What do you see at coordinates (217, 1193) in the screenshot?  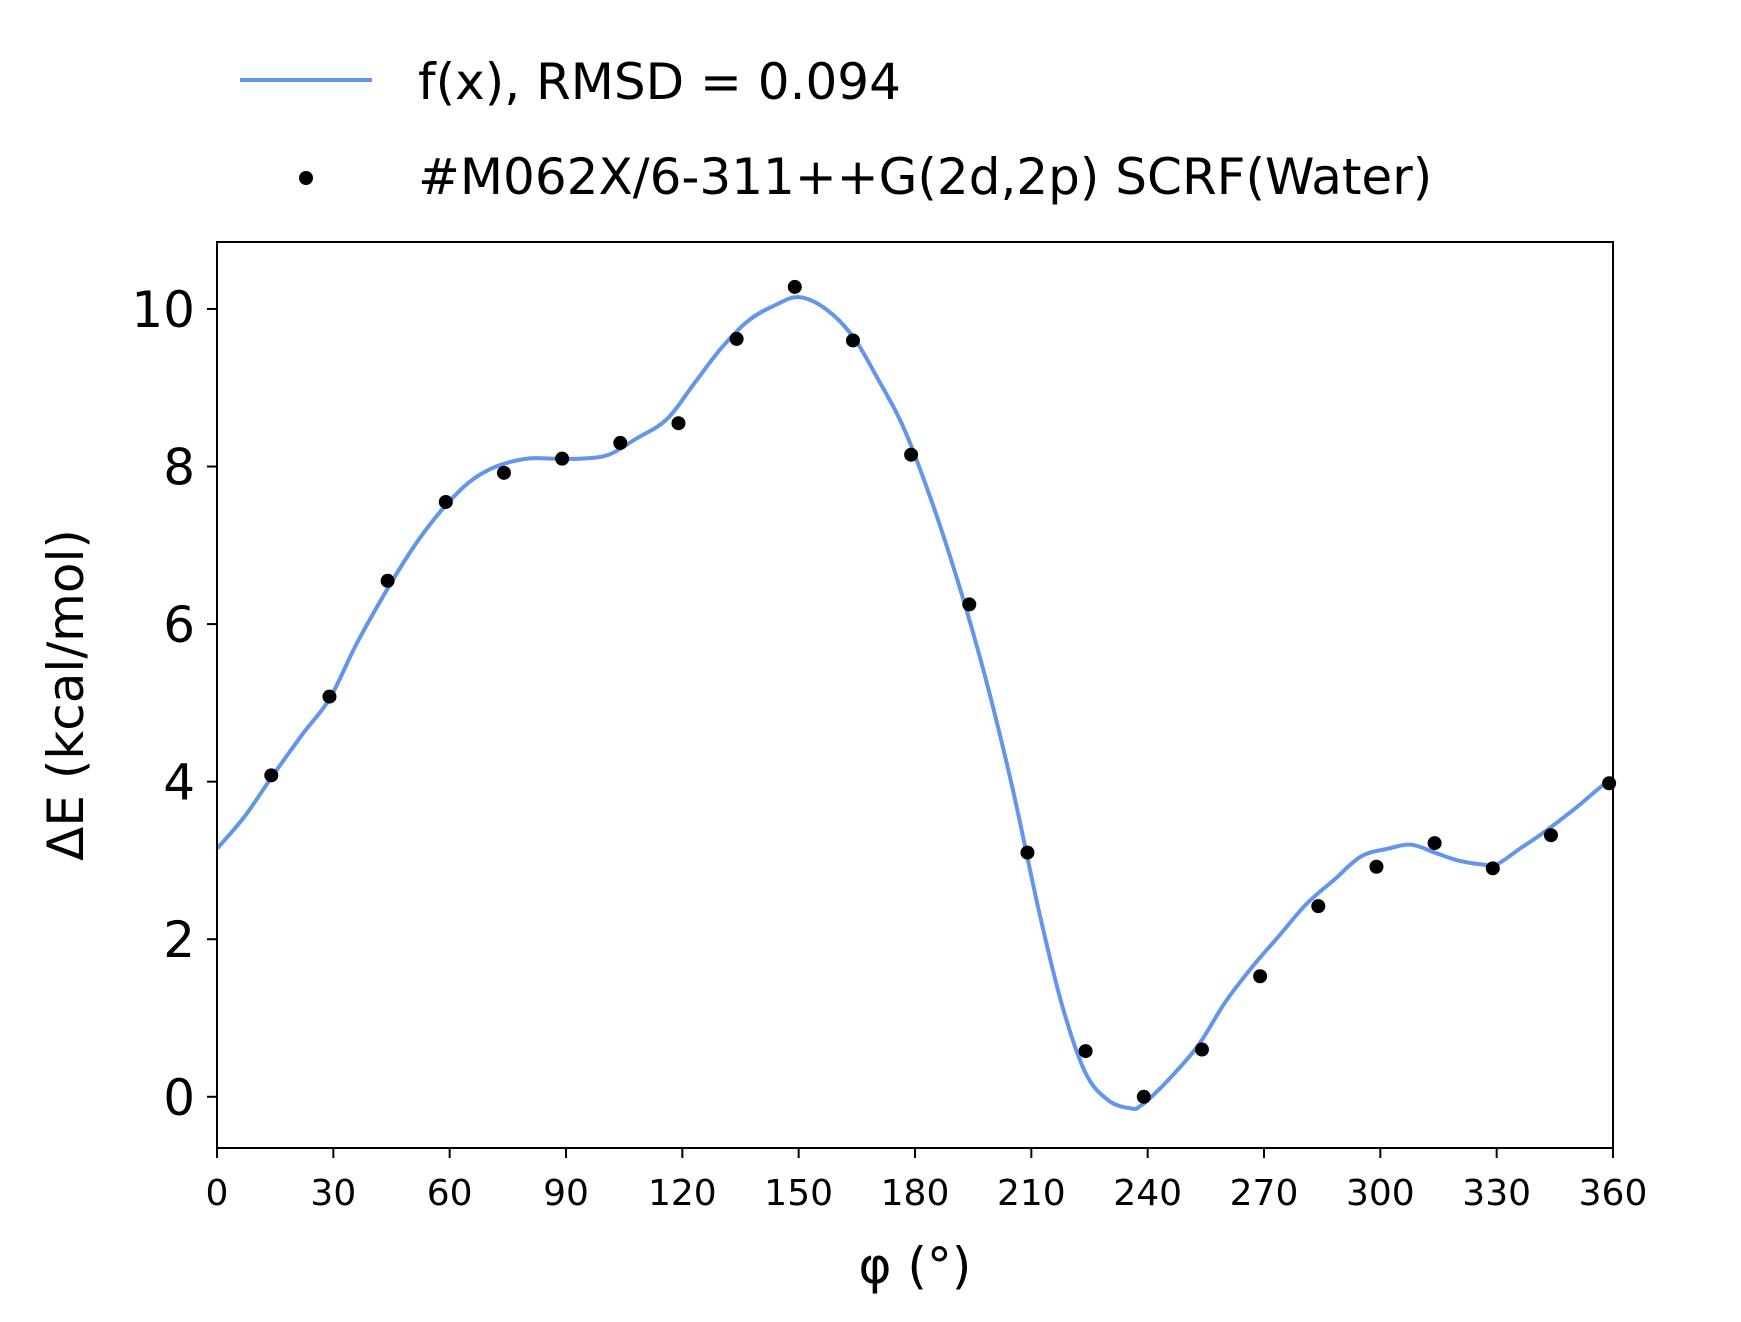 I see `x-tick-label: 0` at bounding box center [217, 1193].